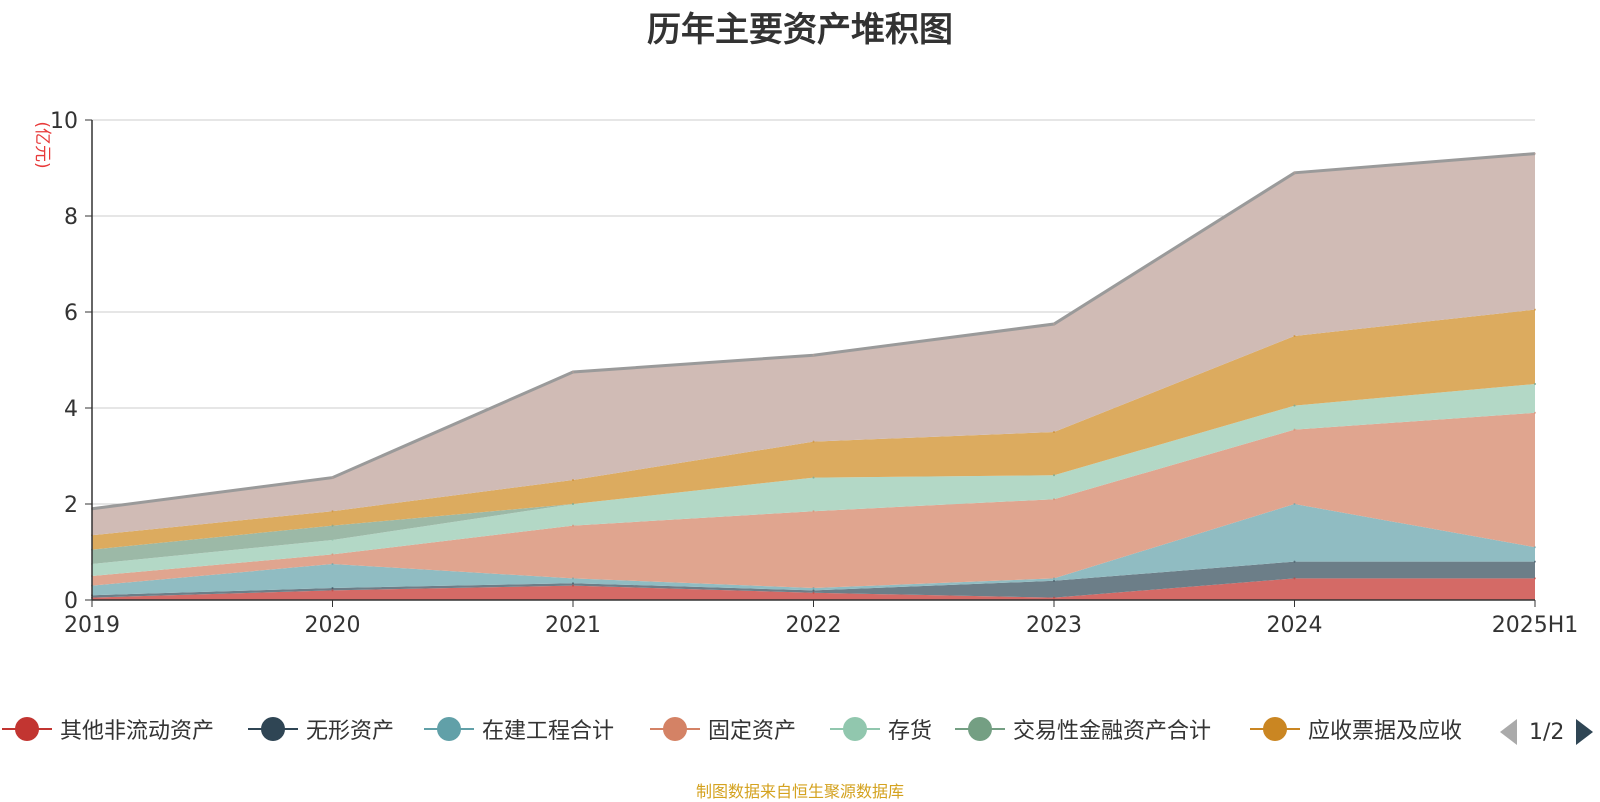 This screenshot has height=802, width=1600. I want to click on legend-label: 交易性金融资产合计, so click(1112, 731).